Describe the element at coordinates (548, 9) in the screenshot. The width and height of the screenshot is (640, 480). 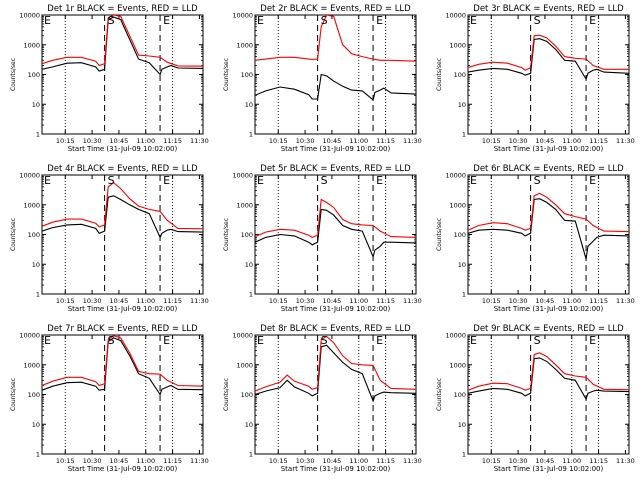
I see `panel-title: Det 3r BLACK = Events, RED = LLD` at that location.